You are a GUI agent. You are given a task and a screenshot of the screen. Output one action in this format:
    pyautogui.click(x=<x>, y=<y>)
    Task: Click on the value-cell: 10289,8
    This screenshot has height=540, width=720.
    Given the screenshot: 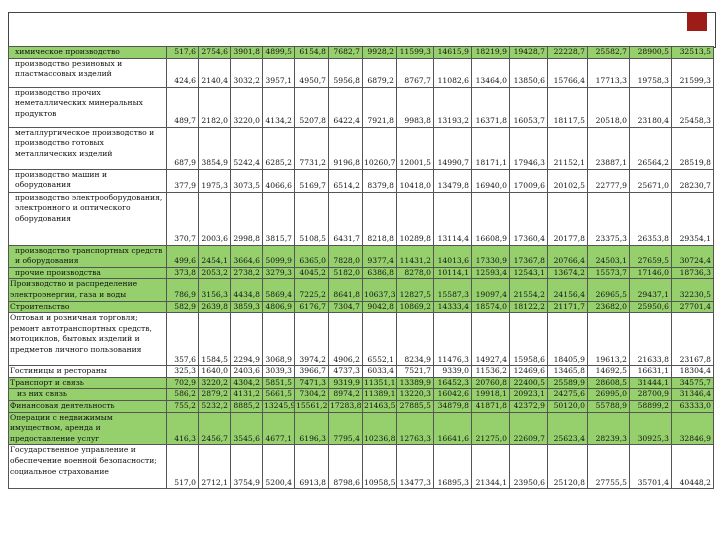 What is the action you would take?
    pyautogui.click(x=415, y=218)
    